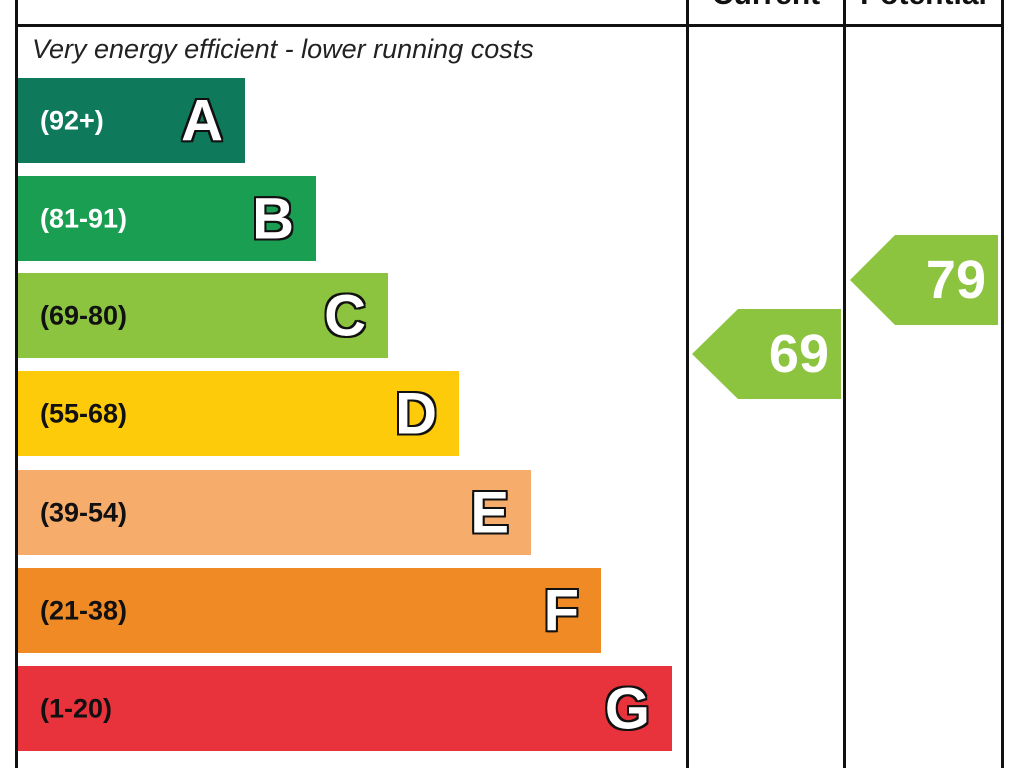  Describe the element at coordinates (416, 413) in the screenshot. I see `band-letter: D` at that location.